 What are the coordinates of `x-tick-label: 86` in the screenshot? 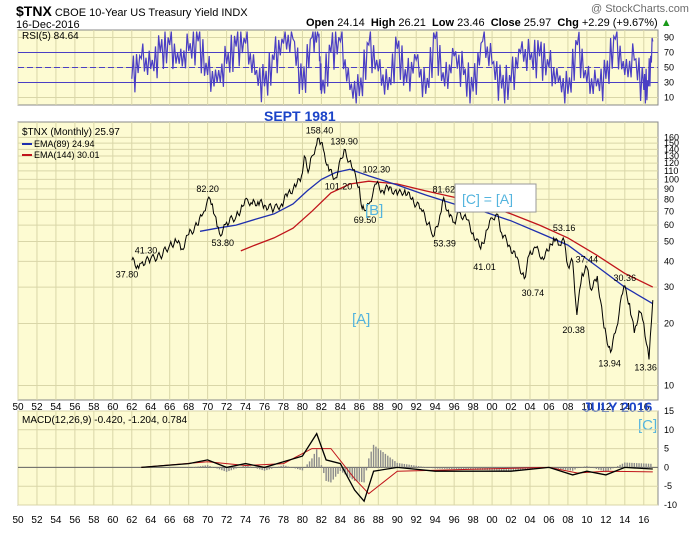 It's located at (360, 407).